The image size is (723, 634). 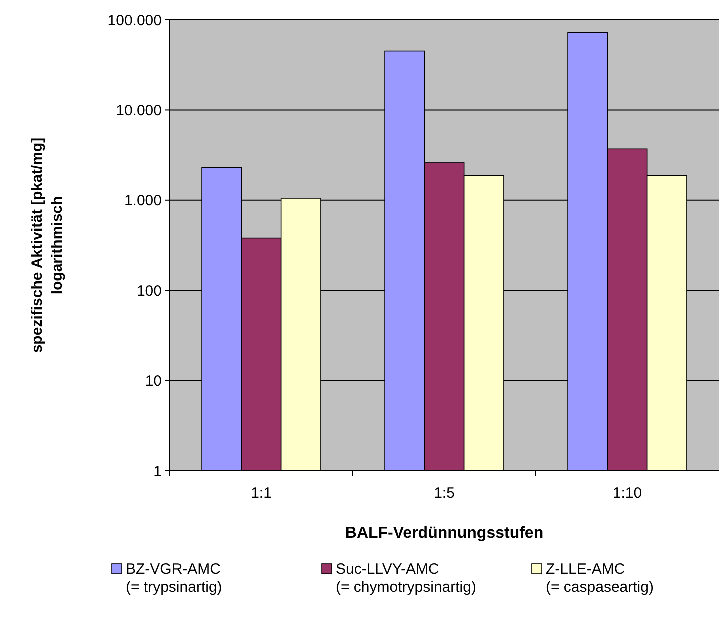 I want to click on x-tick-label: 1:5, so click(x=444, y=493).